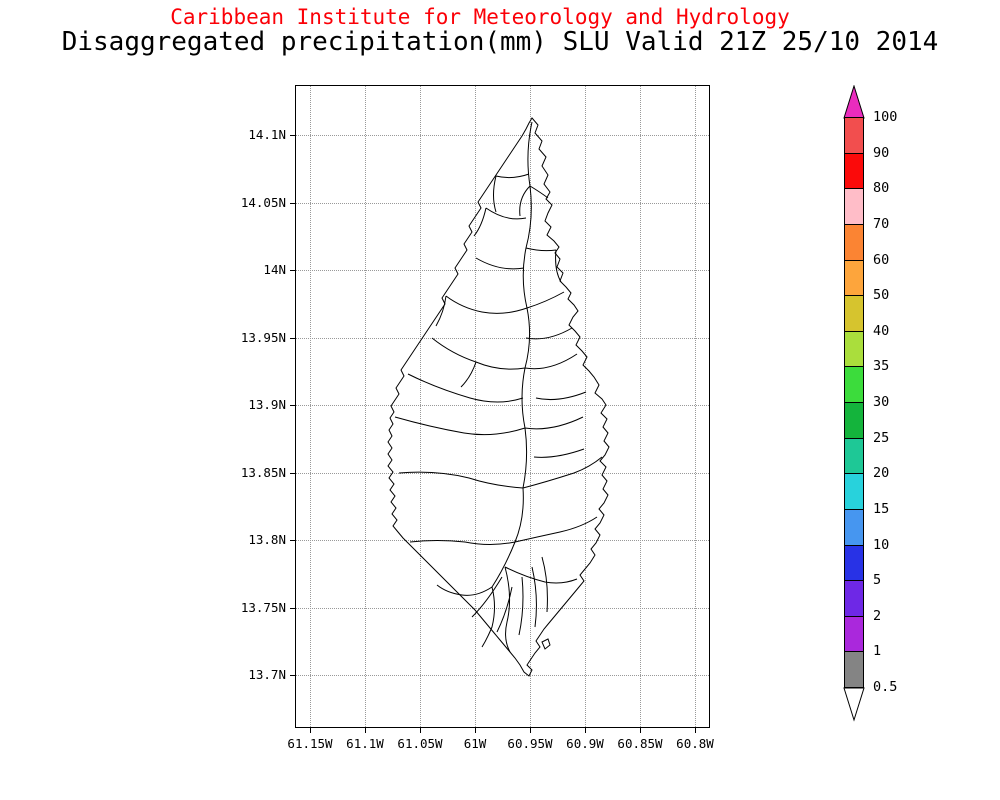 The height and width of the screenshot is (800, 1000). Describe the element at coordinates (546, 644) in the screenshot. I see `islet-path` at that location.